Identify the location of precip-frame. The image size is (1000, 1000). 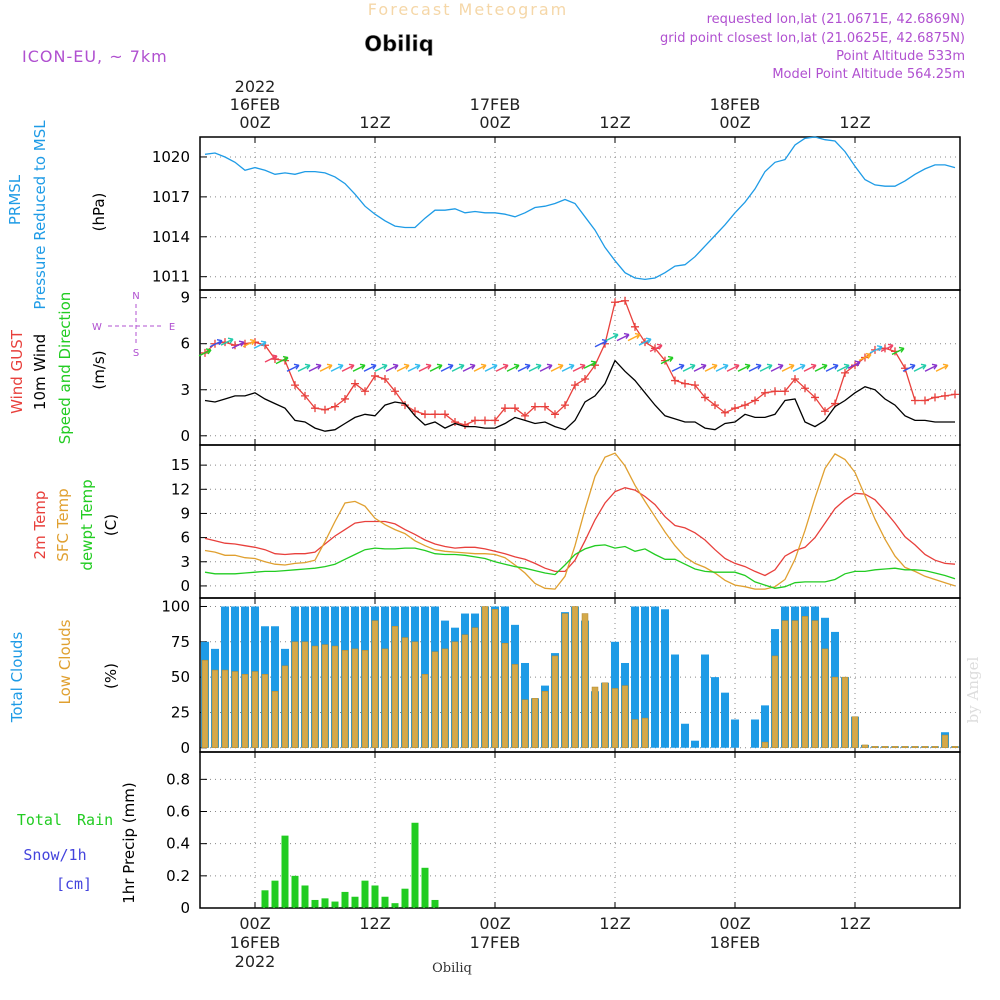
(580, 830).